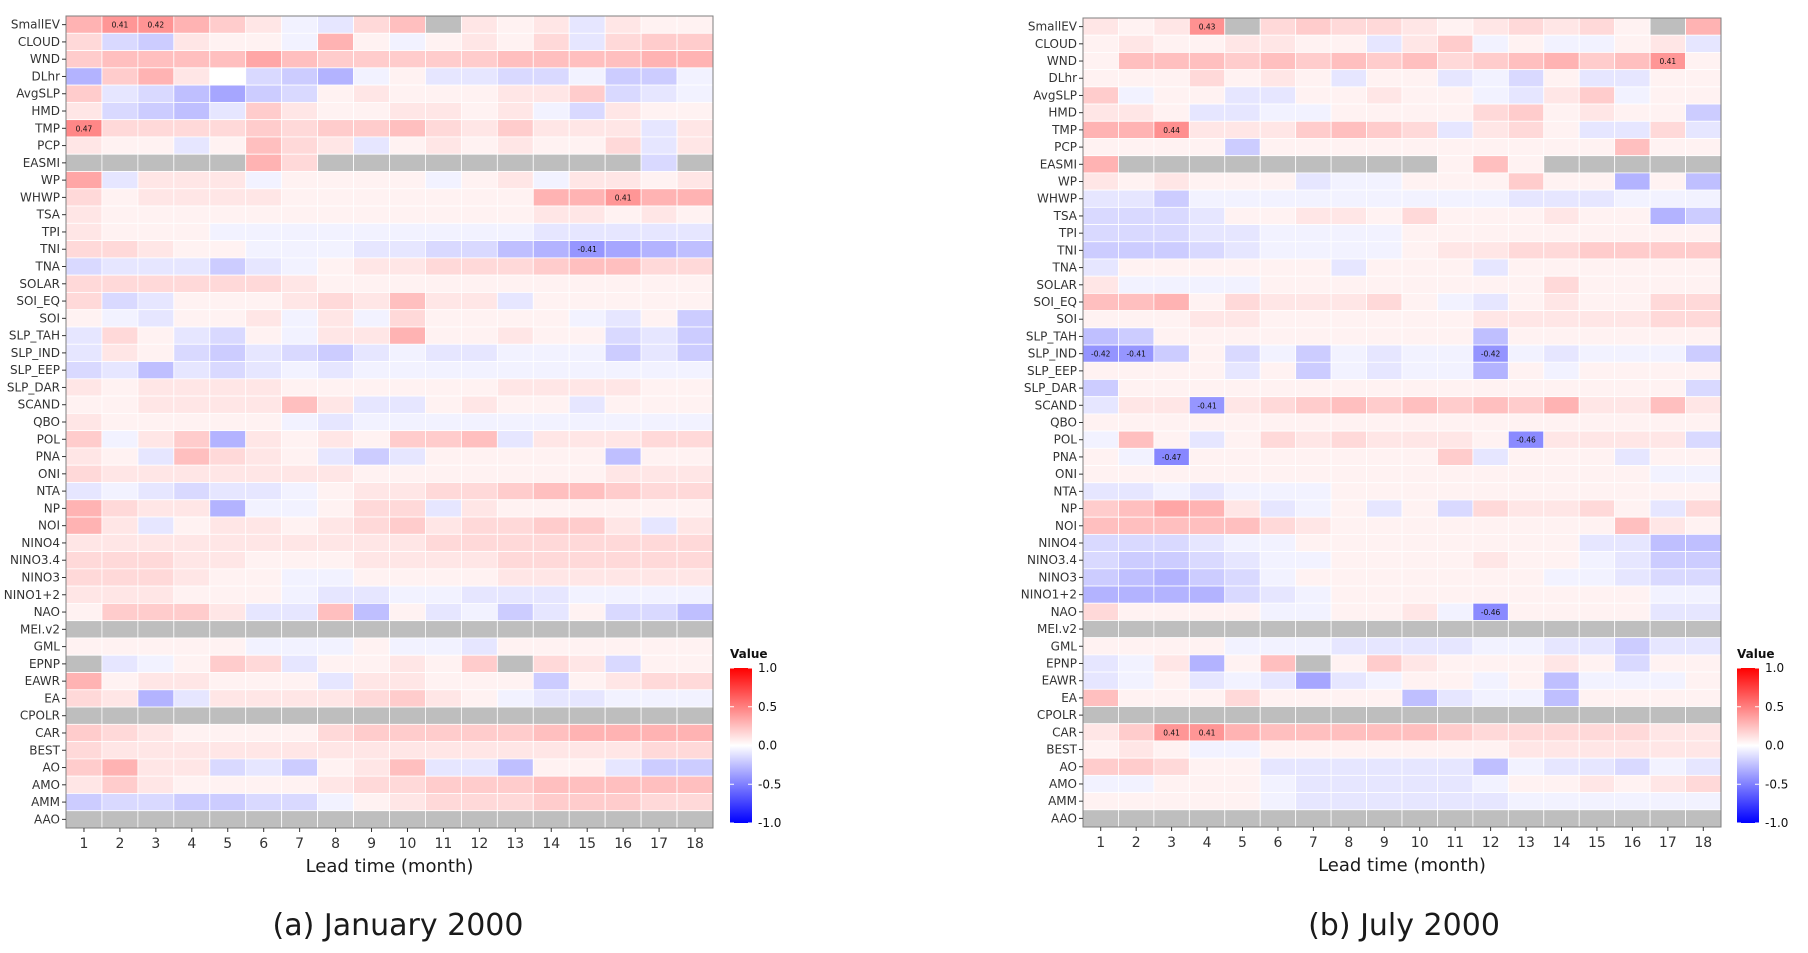 The width and height of the screenshot is (1808, 953). What do you see at coordinates (1420, 843) in the screenshot?
I see `xlabel-b-10: 10` at bounding box center [1420, 843].